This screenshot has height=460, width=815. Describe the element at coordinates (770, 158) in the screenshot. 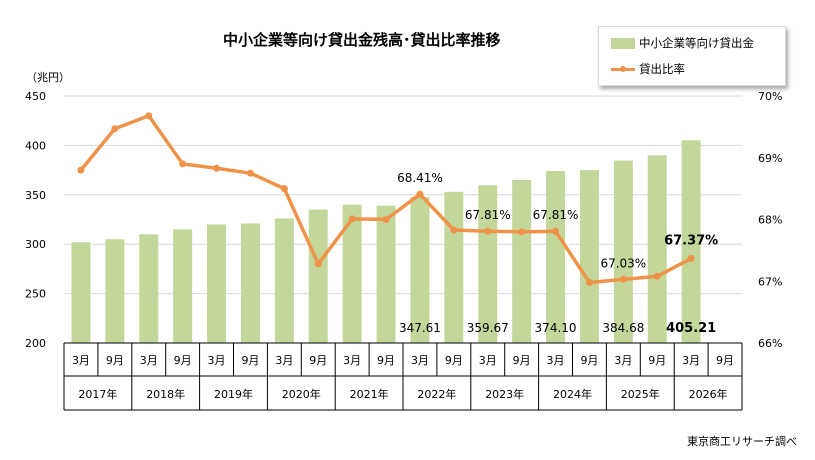

I see `y-right-tick-label: 69%` at that location.